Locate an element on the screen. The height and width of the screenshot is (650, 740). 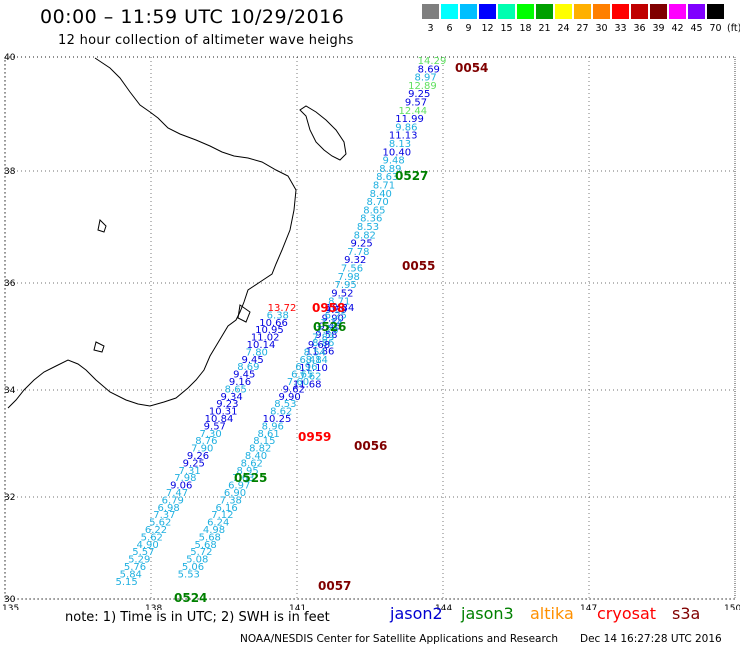
wave-value: 7.78 is located at coordinates (358, 252).